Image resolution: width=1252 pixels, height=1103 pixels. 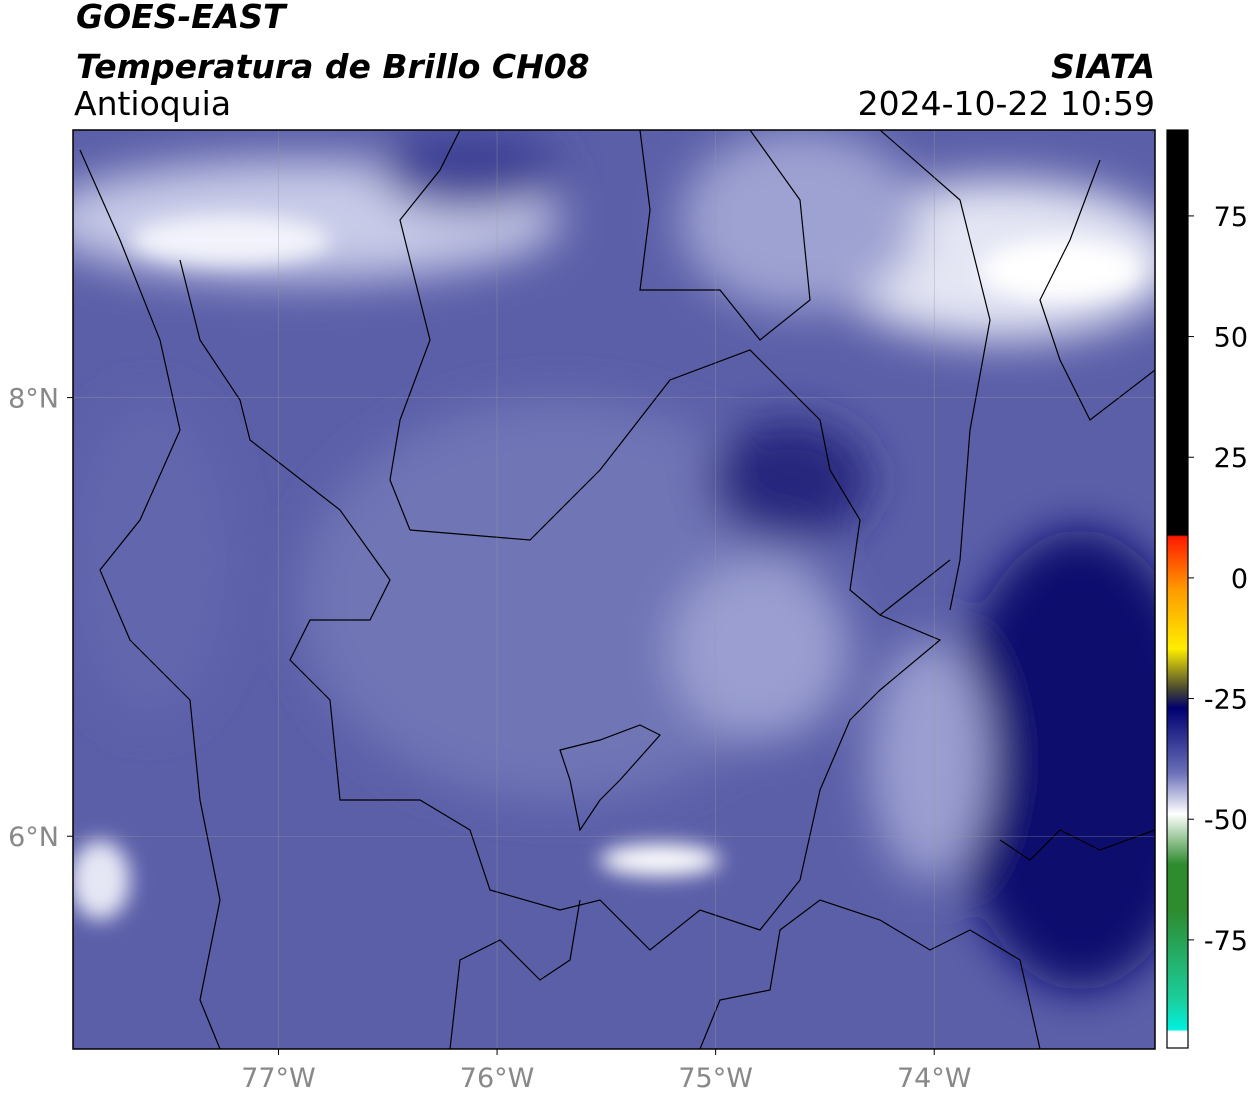 What do you see at coordinates (715, 1078) in the screenshot?
I see `x-tick-label: 75°W` at bounding box center [715, 1078].